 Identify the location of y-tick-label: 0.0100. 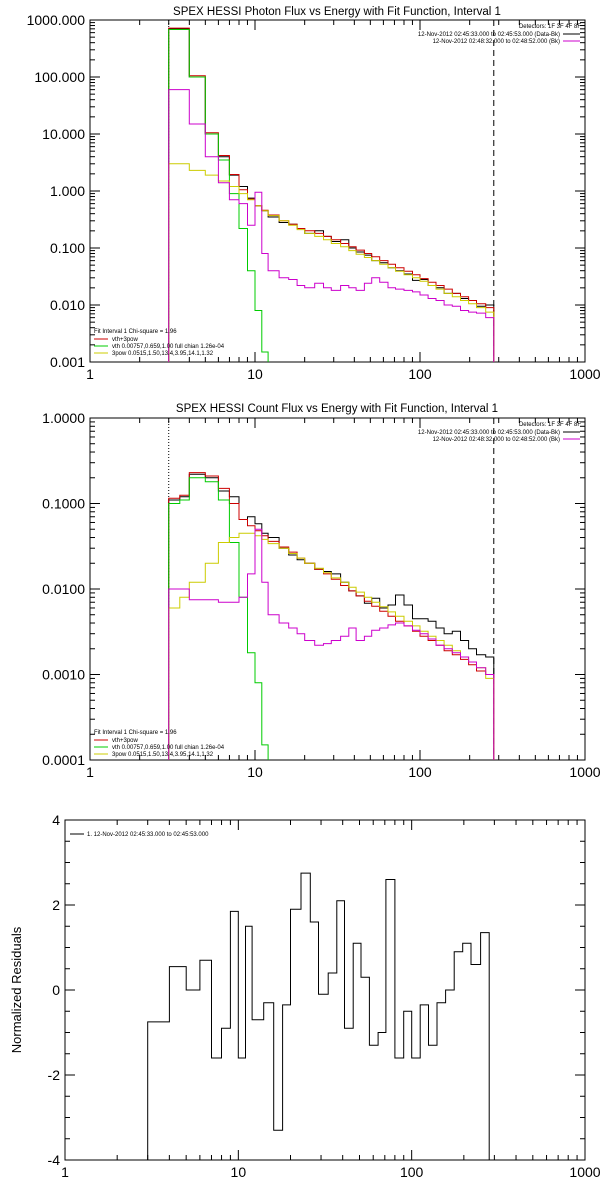
(63, 589).